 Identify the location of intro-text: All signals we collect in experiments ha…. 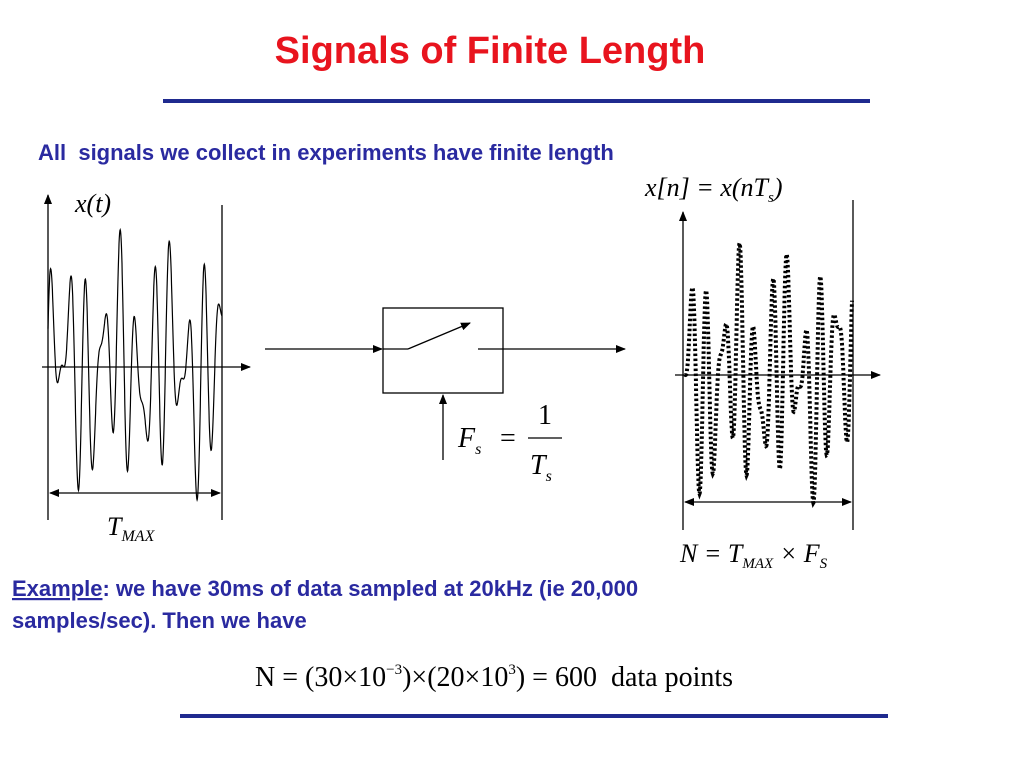
(326, 152).